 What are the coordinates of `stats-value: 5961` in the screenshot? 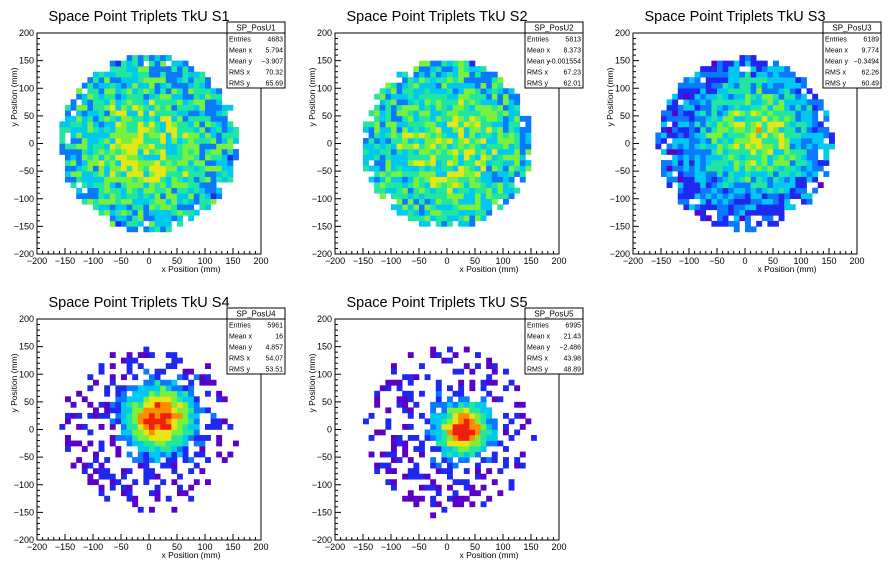 It's located at (275, 326).